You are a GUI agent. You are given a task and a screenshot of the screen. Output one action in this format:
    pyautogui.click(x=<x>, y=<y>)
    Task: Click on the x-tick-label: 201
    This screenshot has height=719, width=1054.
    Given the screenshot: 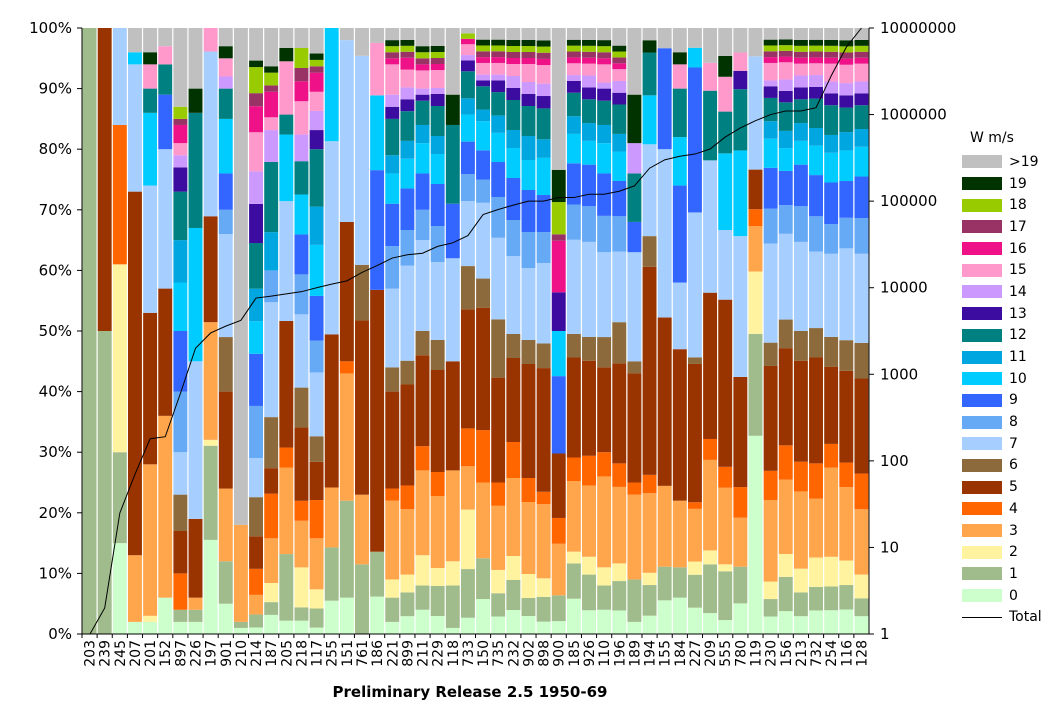 What is the action you would take?
    pyautogui.click(x=151, y=653)
    